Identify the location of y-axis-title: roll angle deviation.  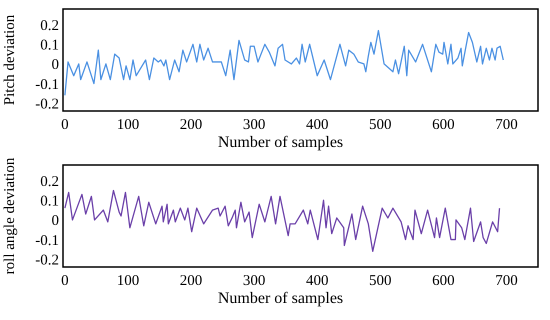
(10, 215).